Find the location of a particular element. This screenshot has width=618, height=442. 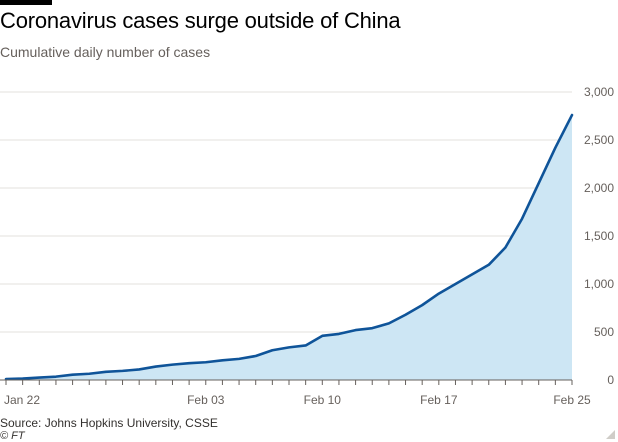

y-tick-label-1500: 1,500 is located at coordinates (599, 236).